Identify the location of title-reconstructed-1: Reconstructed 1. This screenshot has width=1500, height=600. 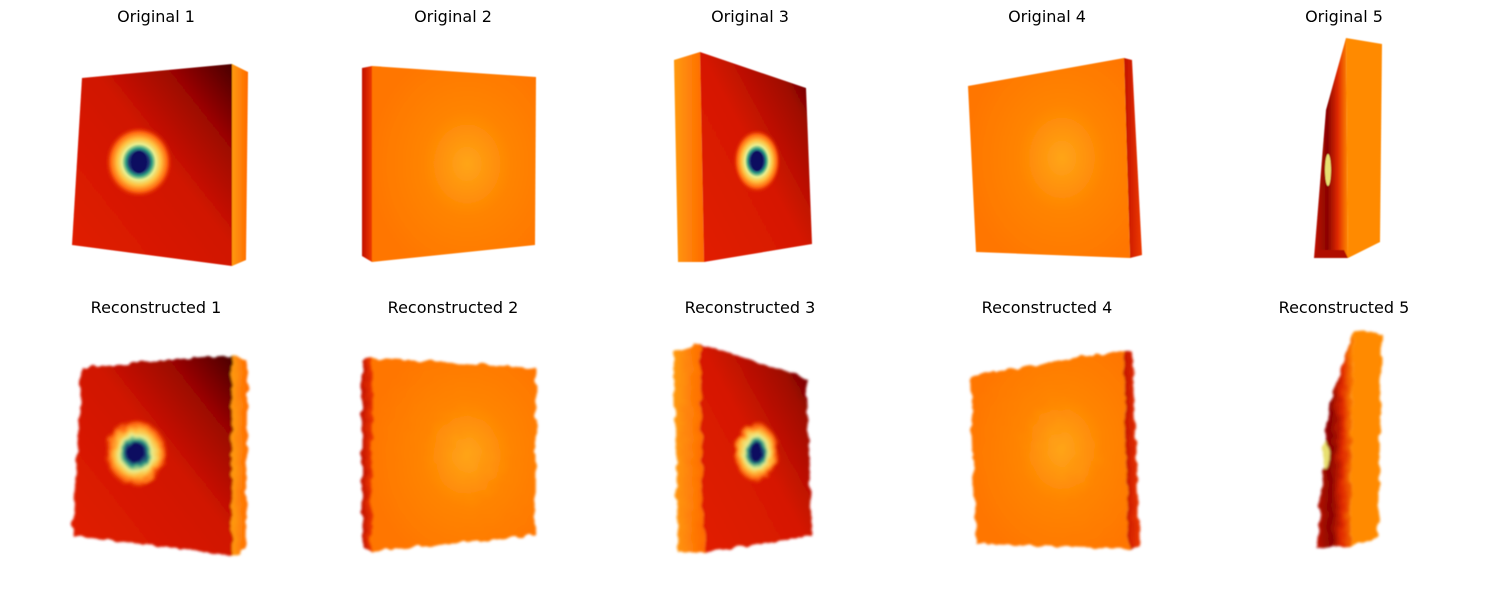
(156, 307).